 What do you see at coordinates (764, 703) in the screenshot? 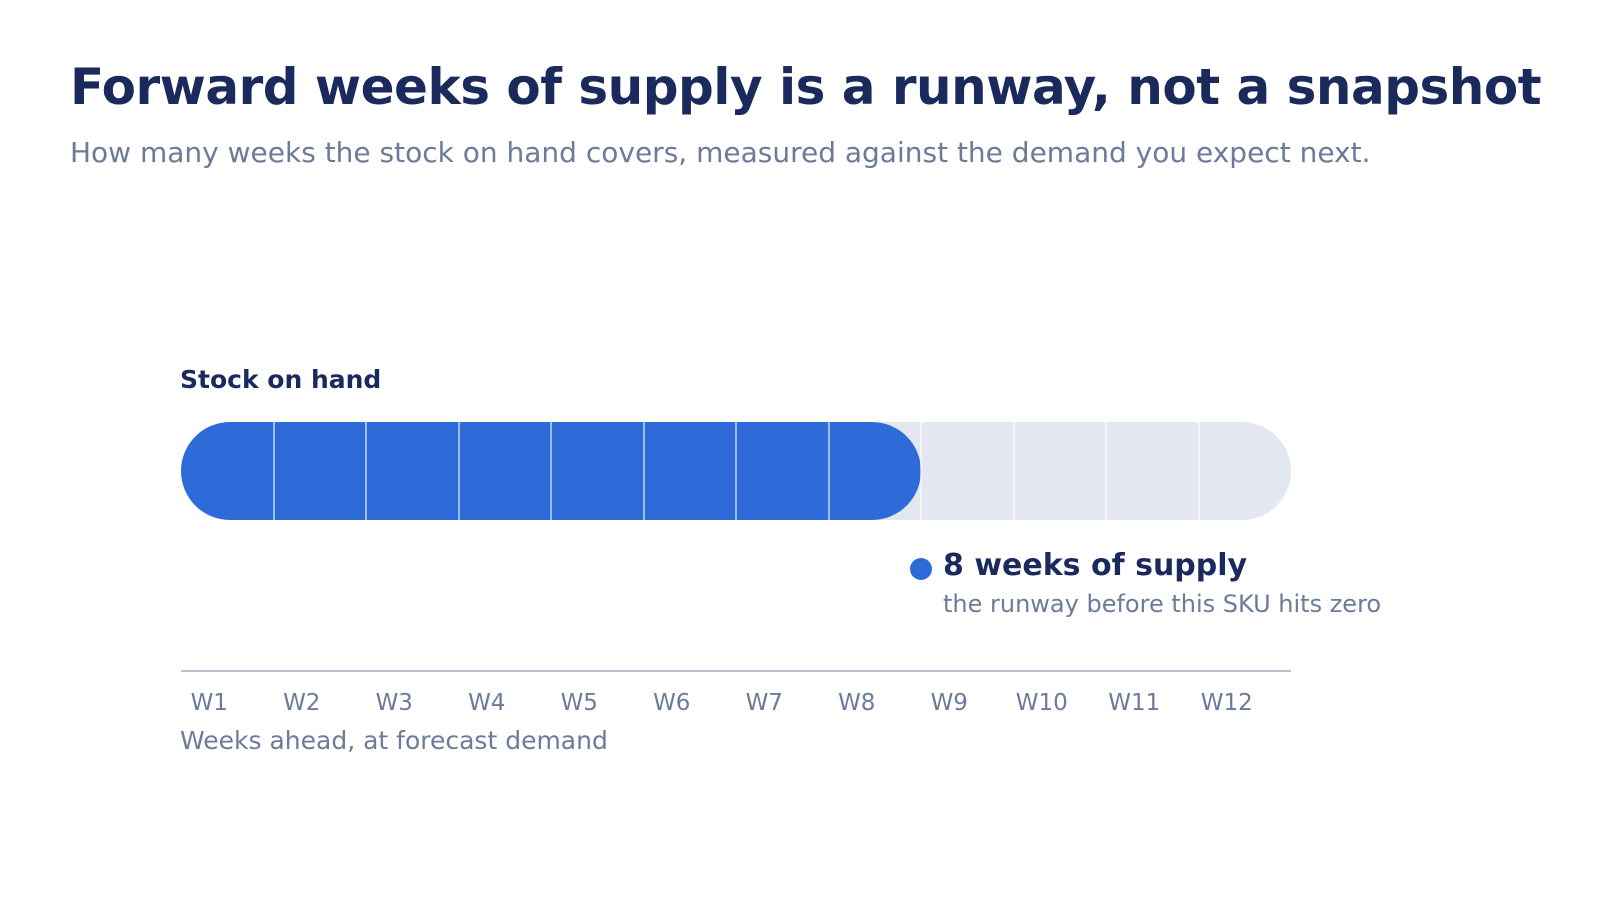
I see `x-tick-label: W7` at bounding box center [764, 703].